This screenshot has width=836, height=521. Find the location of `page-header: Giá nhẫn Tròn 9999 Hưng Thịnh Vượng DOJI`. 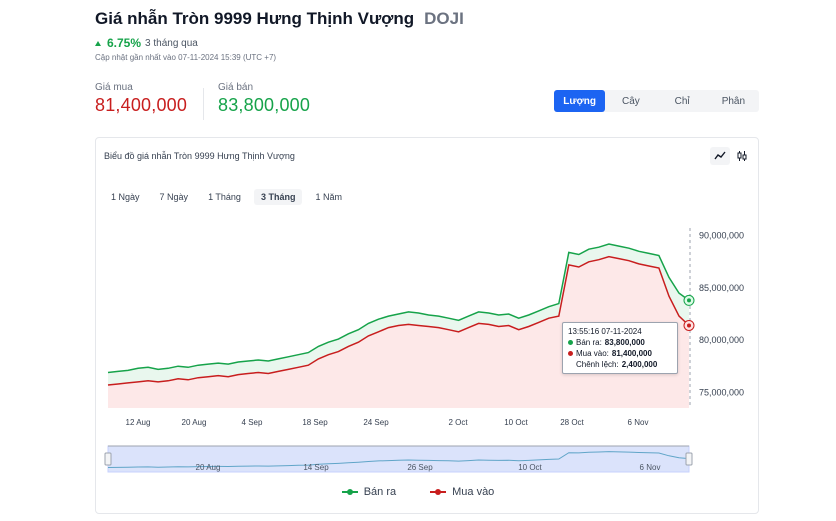

page-header: Giá nhẫn Tròn 9999 Hưng Thịnh Vượng DOJI is located at coordinates (279, 19).